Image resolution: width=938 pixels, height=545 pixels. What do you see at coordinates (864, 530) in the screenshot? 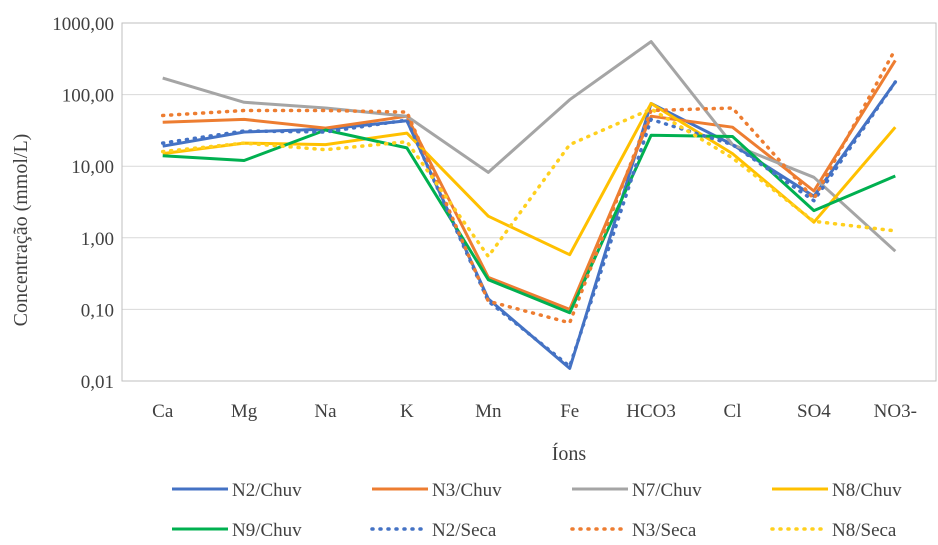
I see `legend-label: N8/Seca` at bounding box center [864, 530].